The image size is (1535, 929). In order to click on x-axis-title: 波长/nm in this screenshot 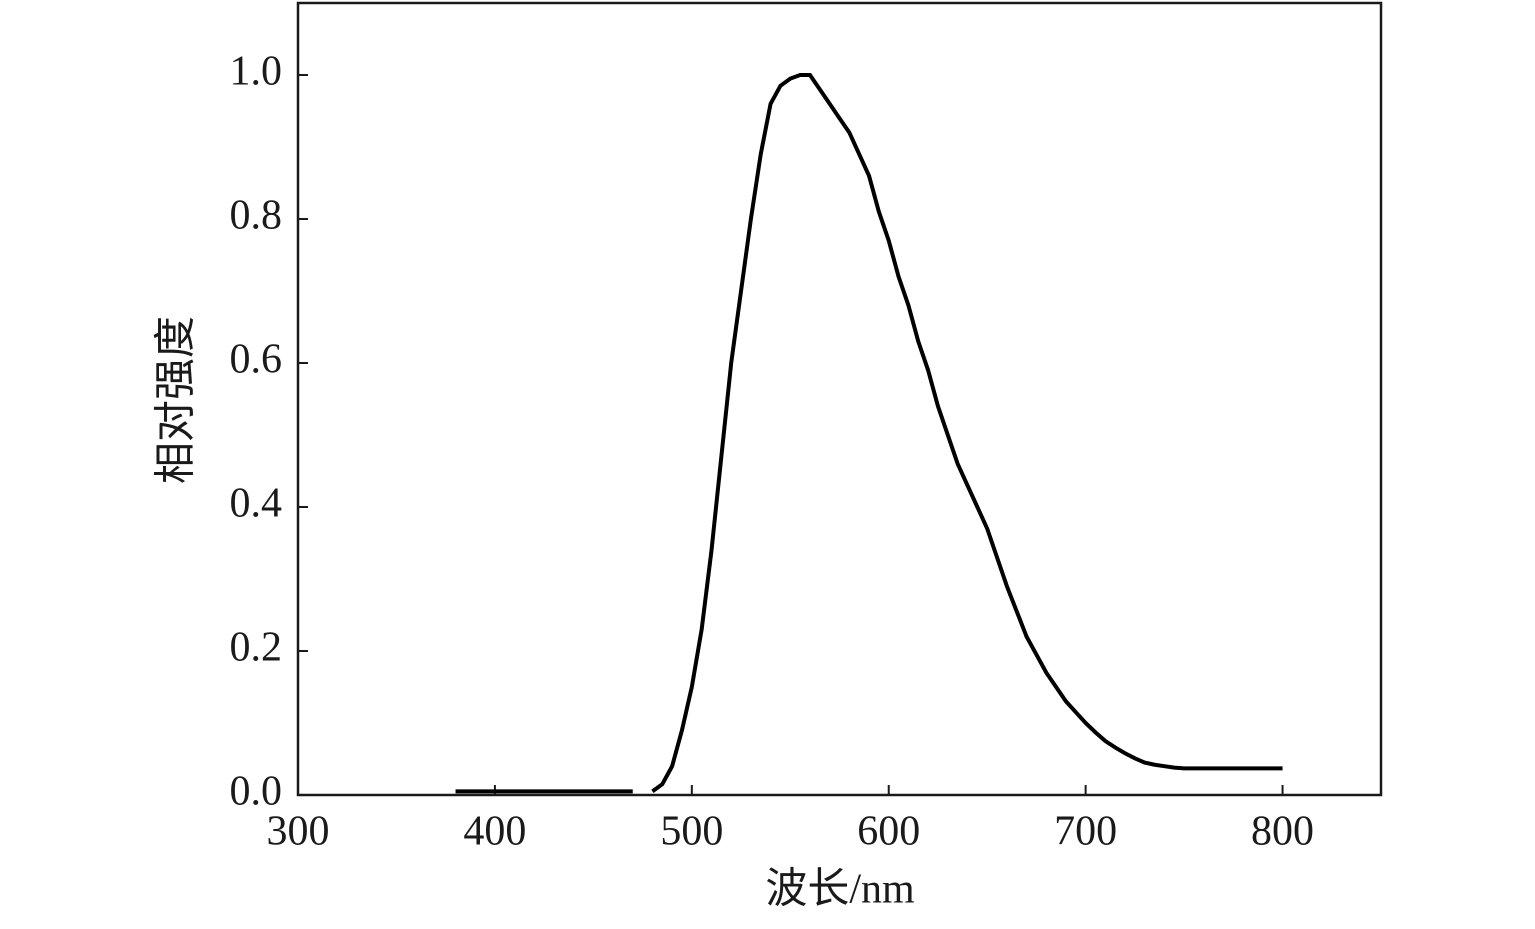, I will do `click(840, 890)`.